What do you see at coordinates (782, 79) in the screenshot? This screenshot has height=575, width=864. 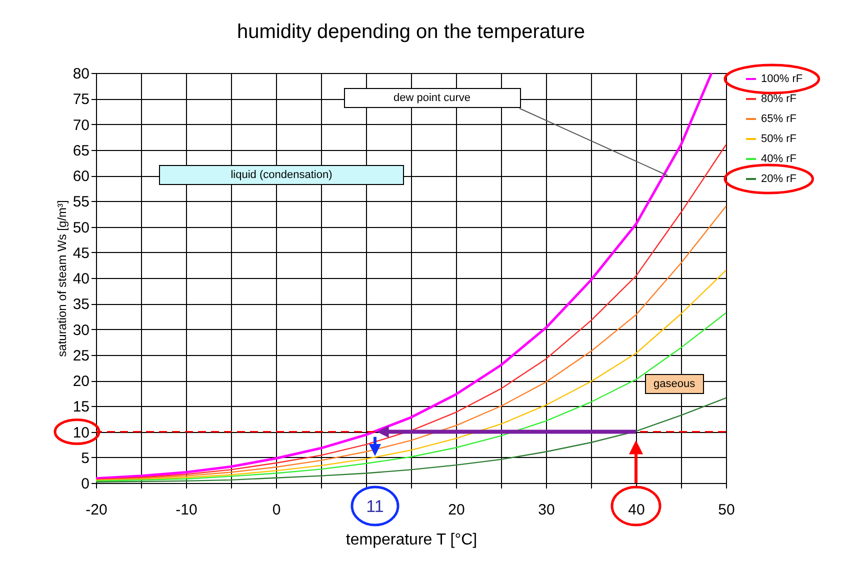 I see `legend-label: 100% rF` at bounding box center [782, 79].